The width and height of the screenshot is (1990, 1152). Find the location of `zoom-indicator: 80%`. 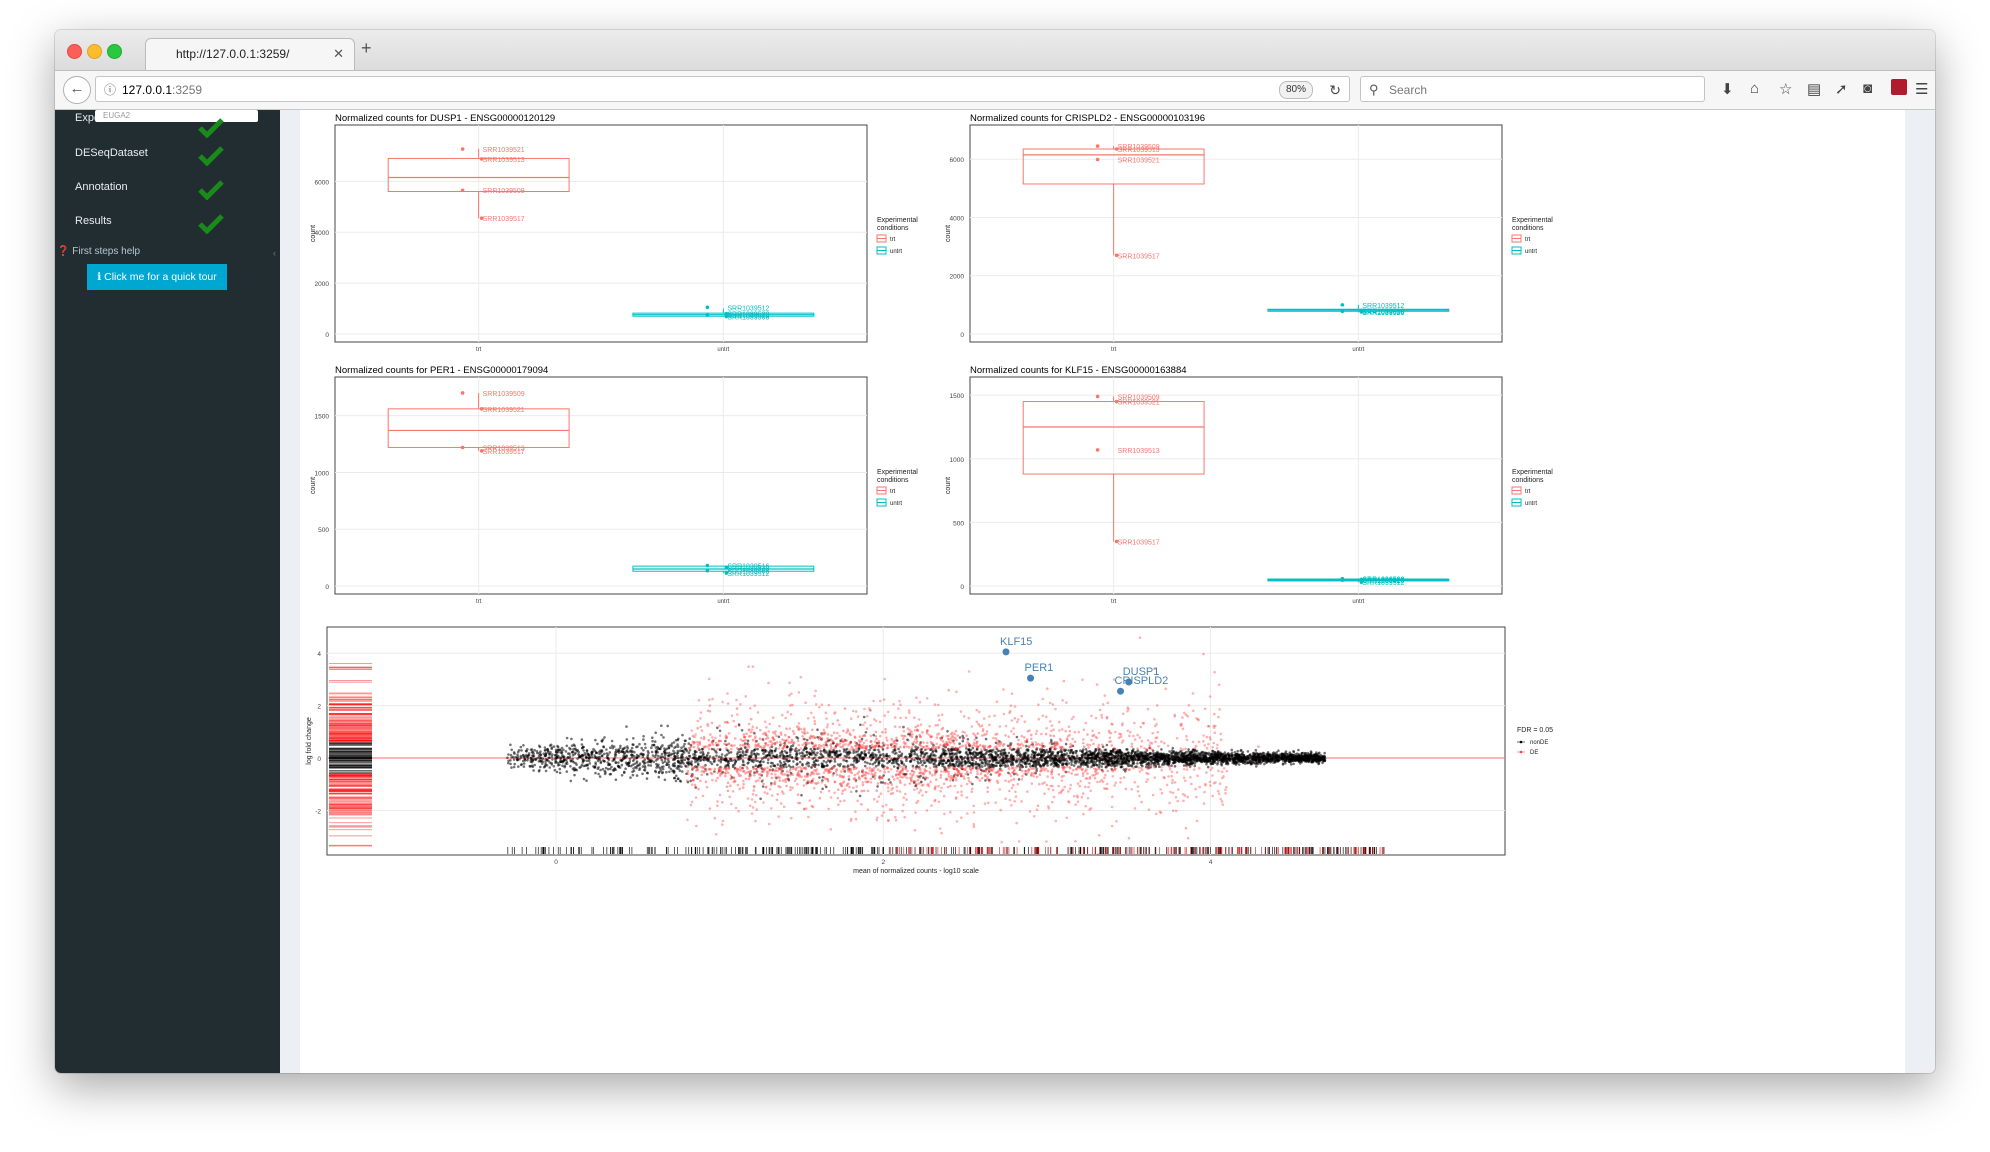

zoom-indicator: 80% is located at coordinates (1295, 90).